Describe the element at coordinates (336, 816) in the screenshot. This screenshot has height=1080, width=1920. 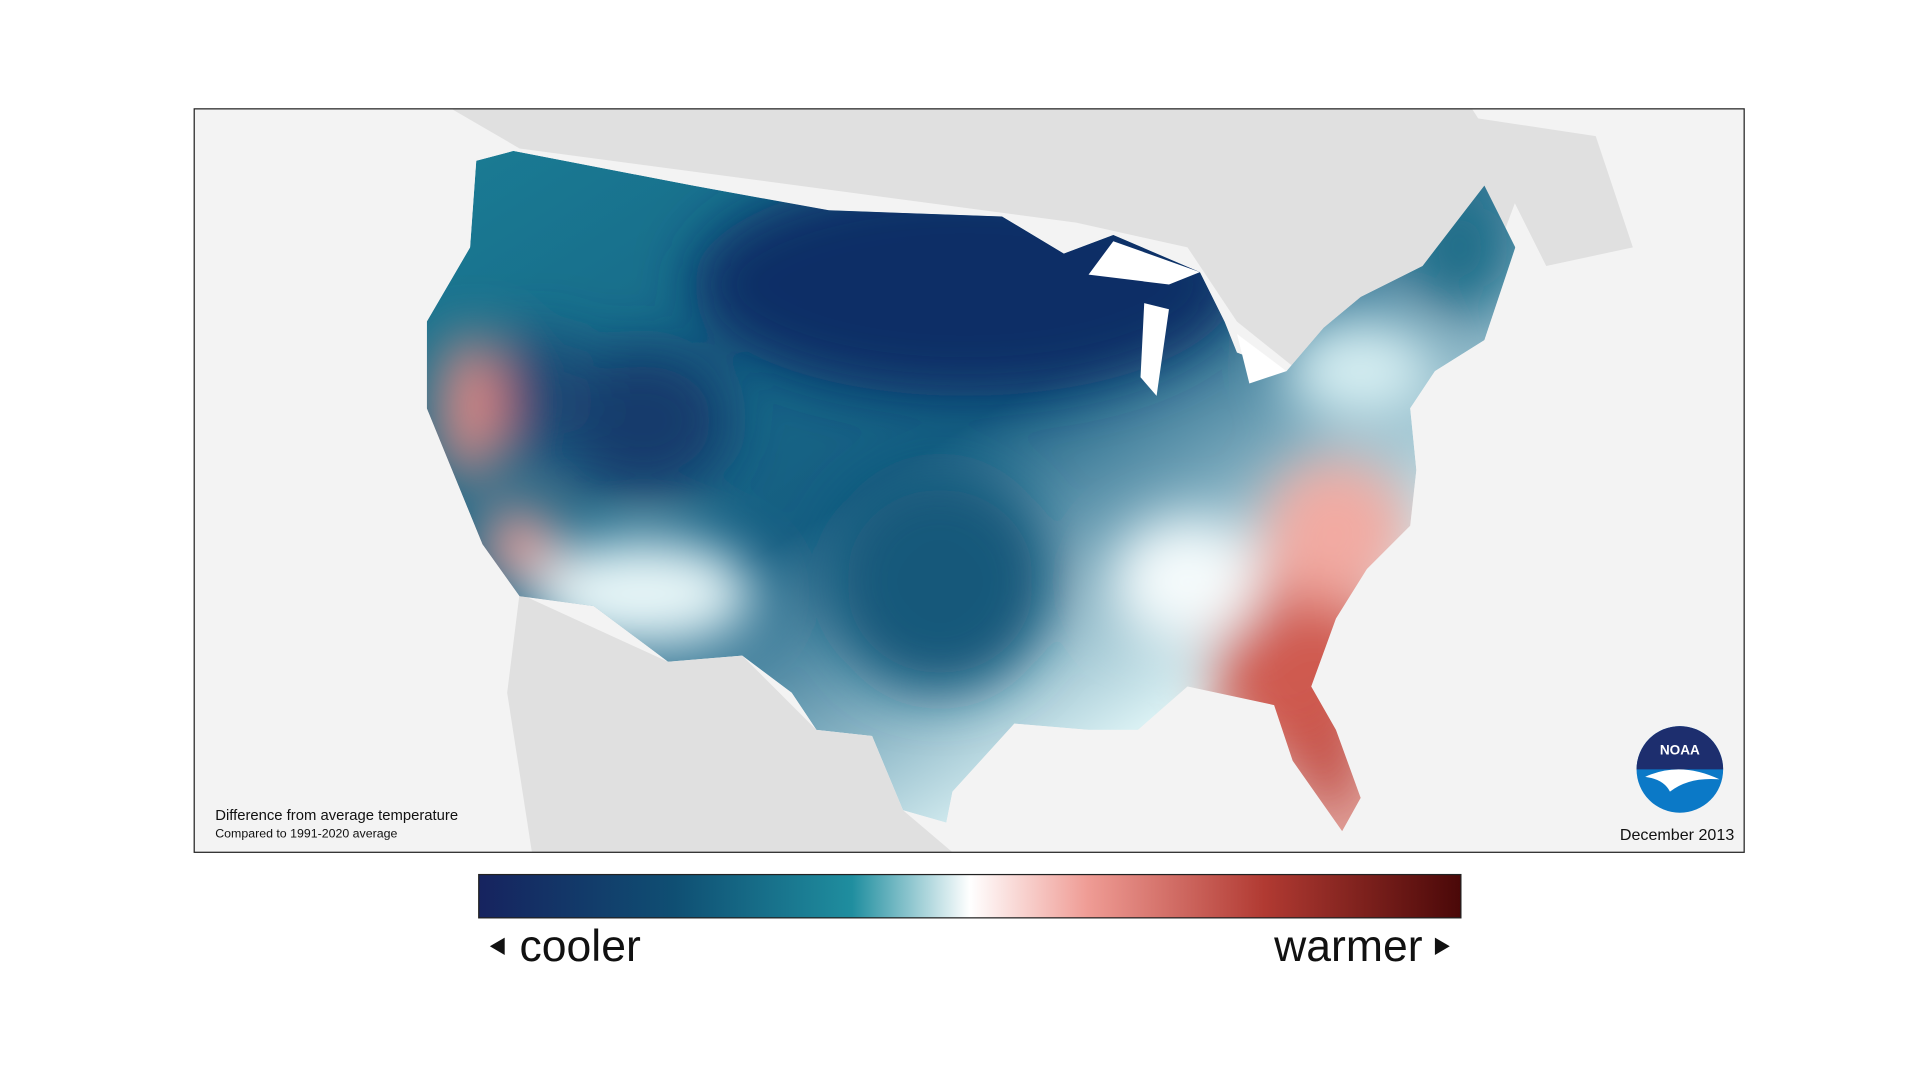
I see `caption: Difference from average temperature` at that location.